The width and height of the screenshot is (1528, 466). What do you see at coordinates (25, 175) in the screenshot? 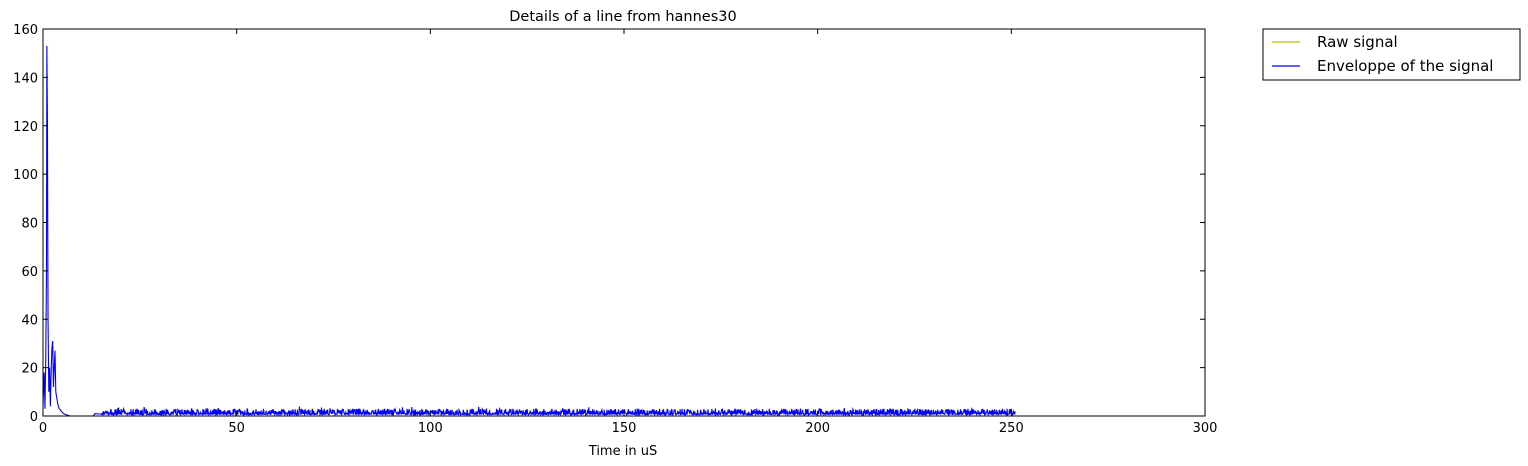
I see `y-tick-label: 100` at bounding box center [25, 175].